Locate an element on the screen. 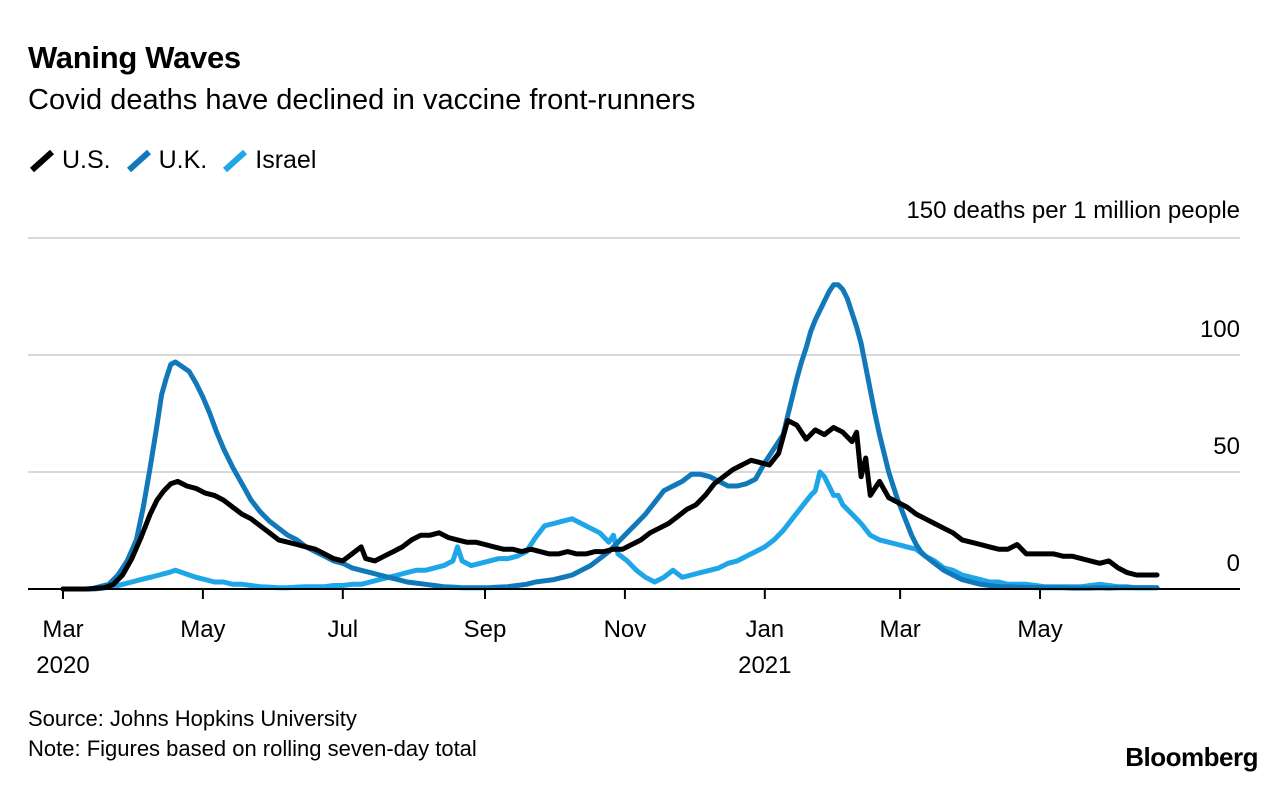  legend-swatch-us is located at coordinates (42, 160).